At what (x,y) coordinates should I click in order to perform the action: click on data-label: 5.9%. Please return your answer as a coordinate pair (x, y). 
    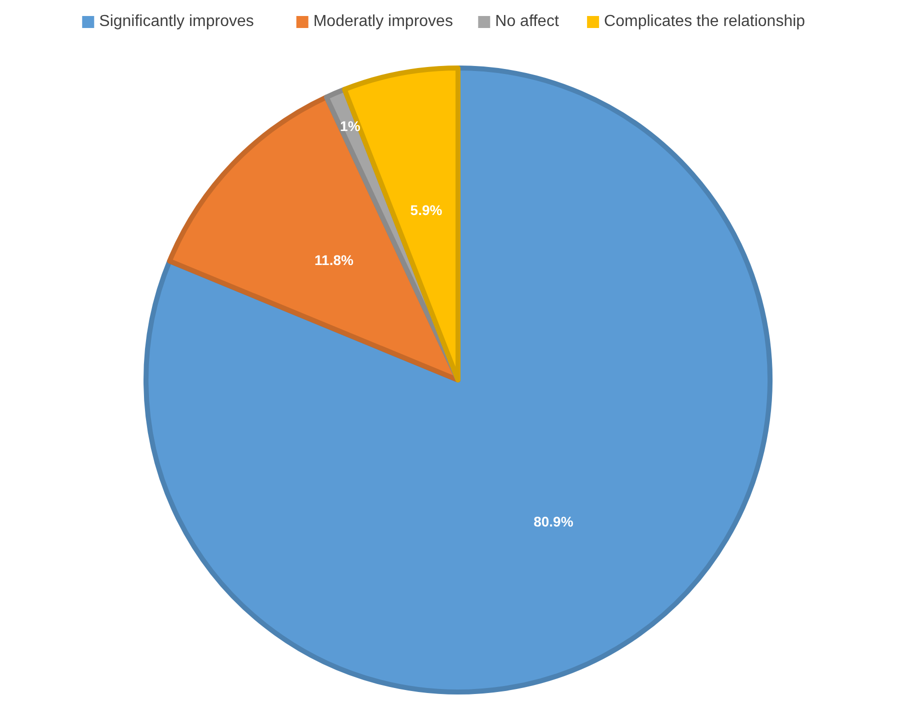
    Looking at the image, I should click on (426, 210).